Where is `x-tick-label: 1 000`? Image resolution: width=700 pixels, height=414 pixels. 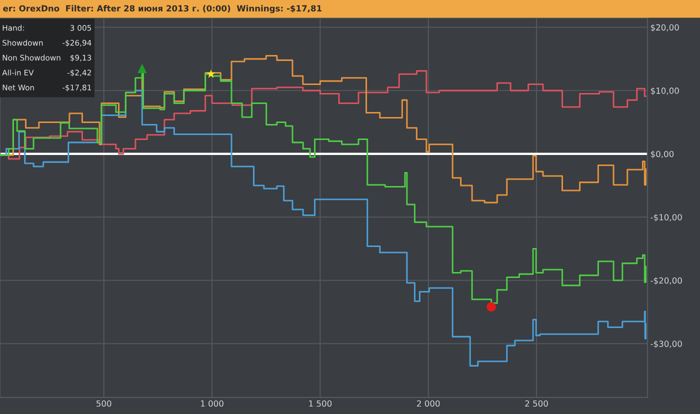
x-tick-label: 1 000 is located at coordinates (212, 403).